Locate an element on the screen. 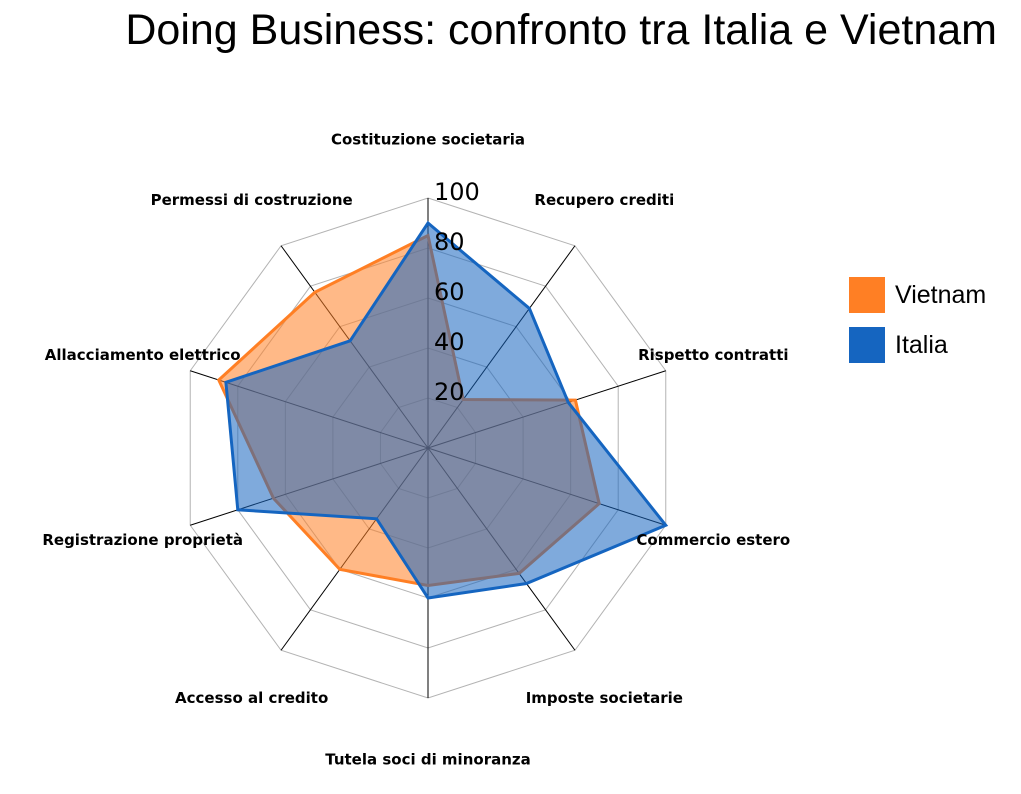 The height and width of the screenshot is (794, 1021). radial-tick-label: 40 is located at coordinates (449, 342).